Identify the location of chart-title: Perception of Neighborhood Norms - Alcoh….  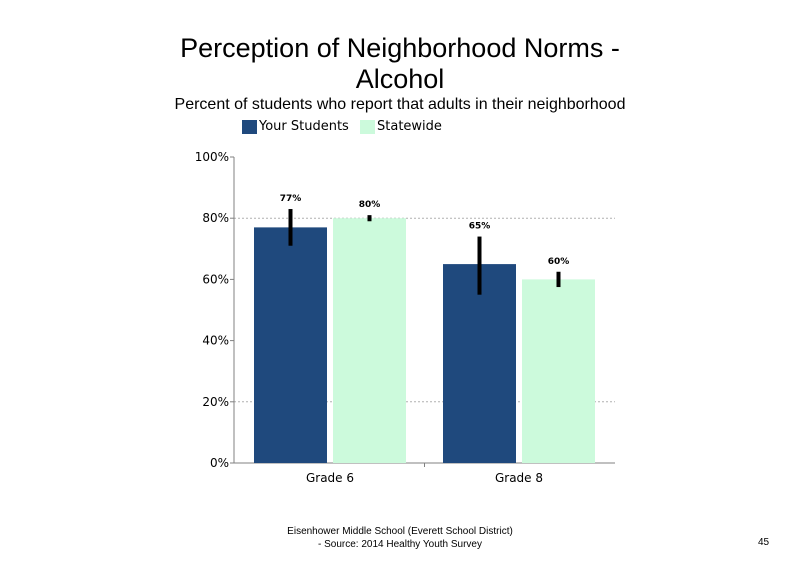
(400, 64).